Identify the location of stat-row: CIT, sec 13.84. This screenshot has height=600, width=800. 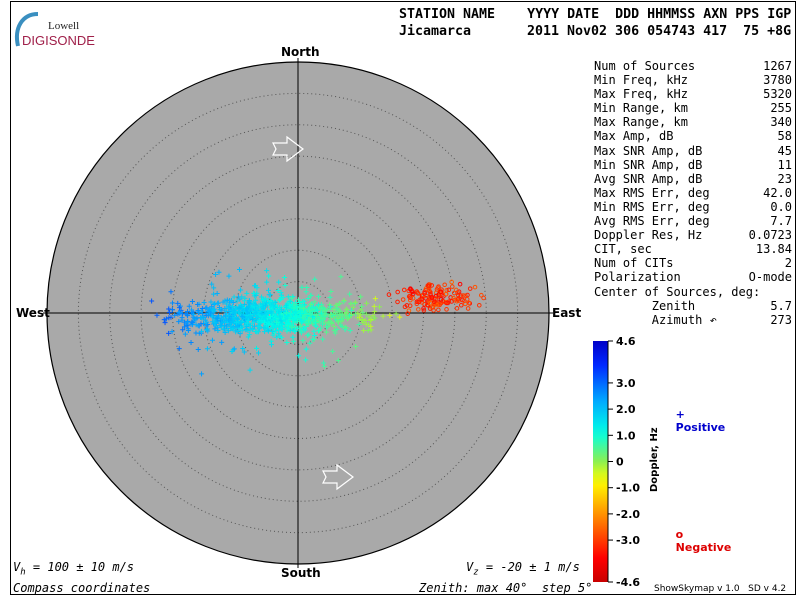
(693, 249).